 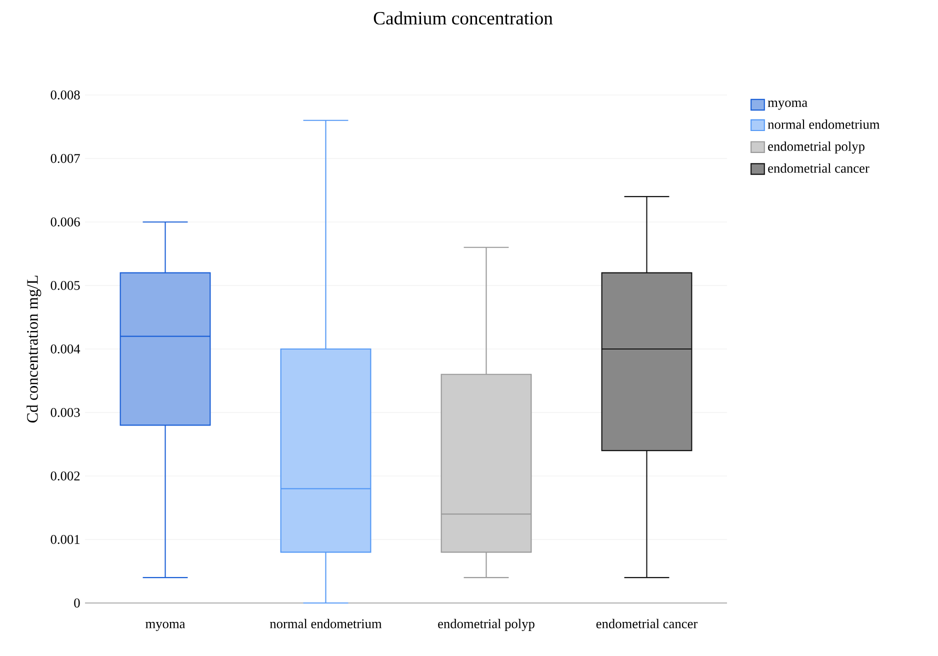 I want to click on y-tick-label: 0.007, so click(x=65, y=159).